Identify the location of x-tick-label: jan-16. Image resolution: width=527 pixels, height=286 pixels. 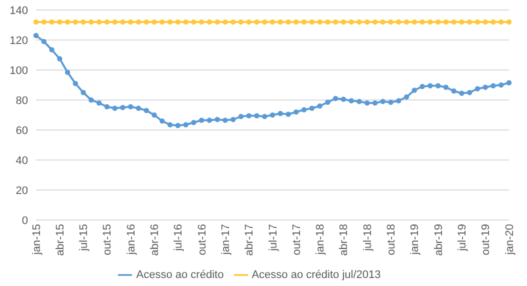
(131, 240).